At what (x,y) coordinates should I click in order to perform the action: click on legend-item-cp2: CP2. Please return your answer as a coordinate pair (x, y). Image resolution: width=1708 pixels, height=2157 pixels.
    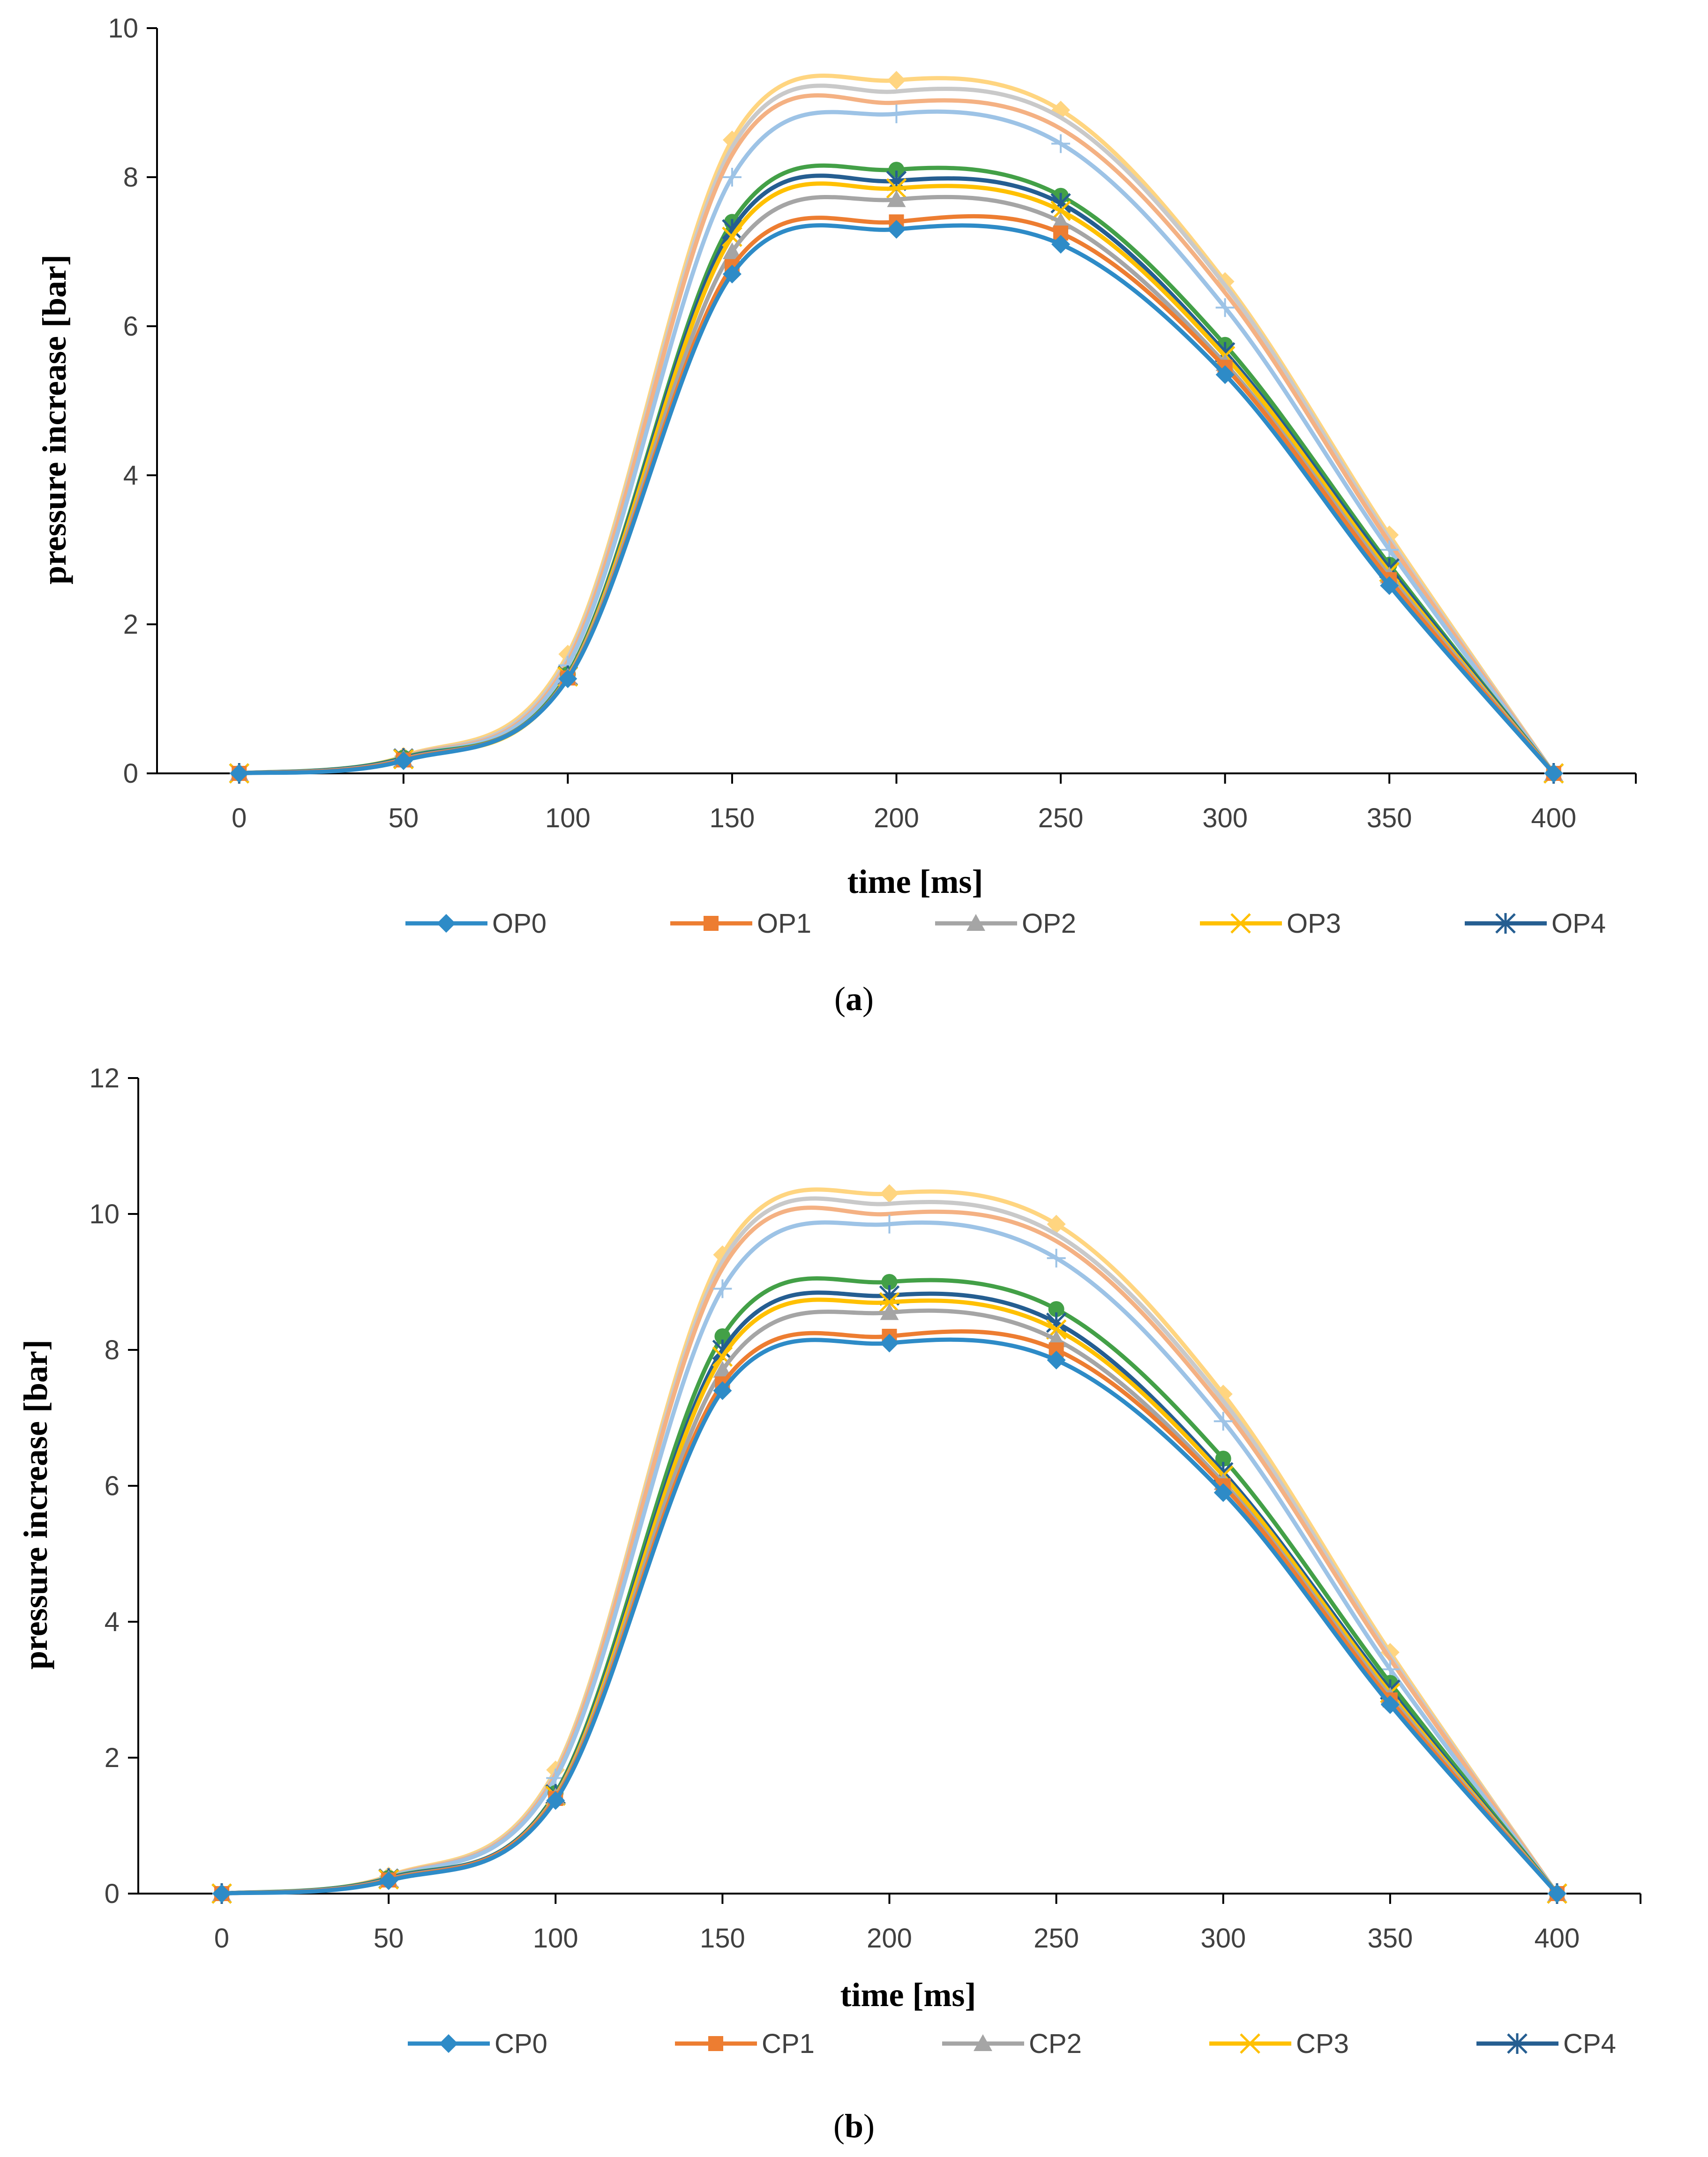
    Looking at the image, I should click on (1012, 2044).